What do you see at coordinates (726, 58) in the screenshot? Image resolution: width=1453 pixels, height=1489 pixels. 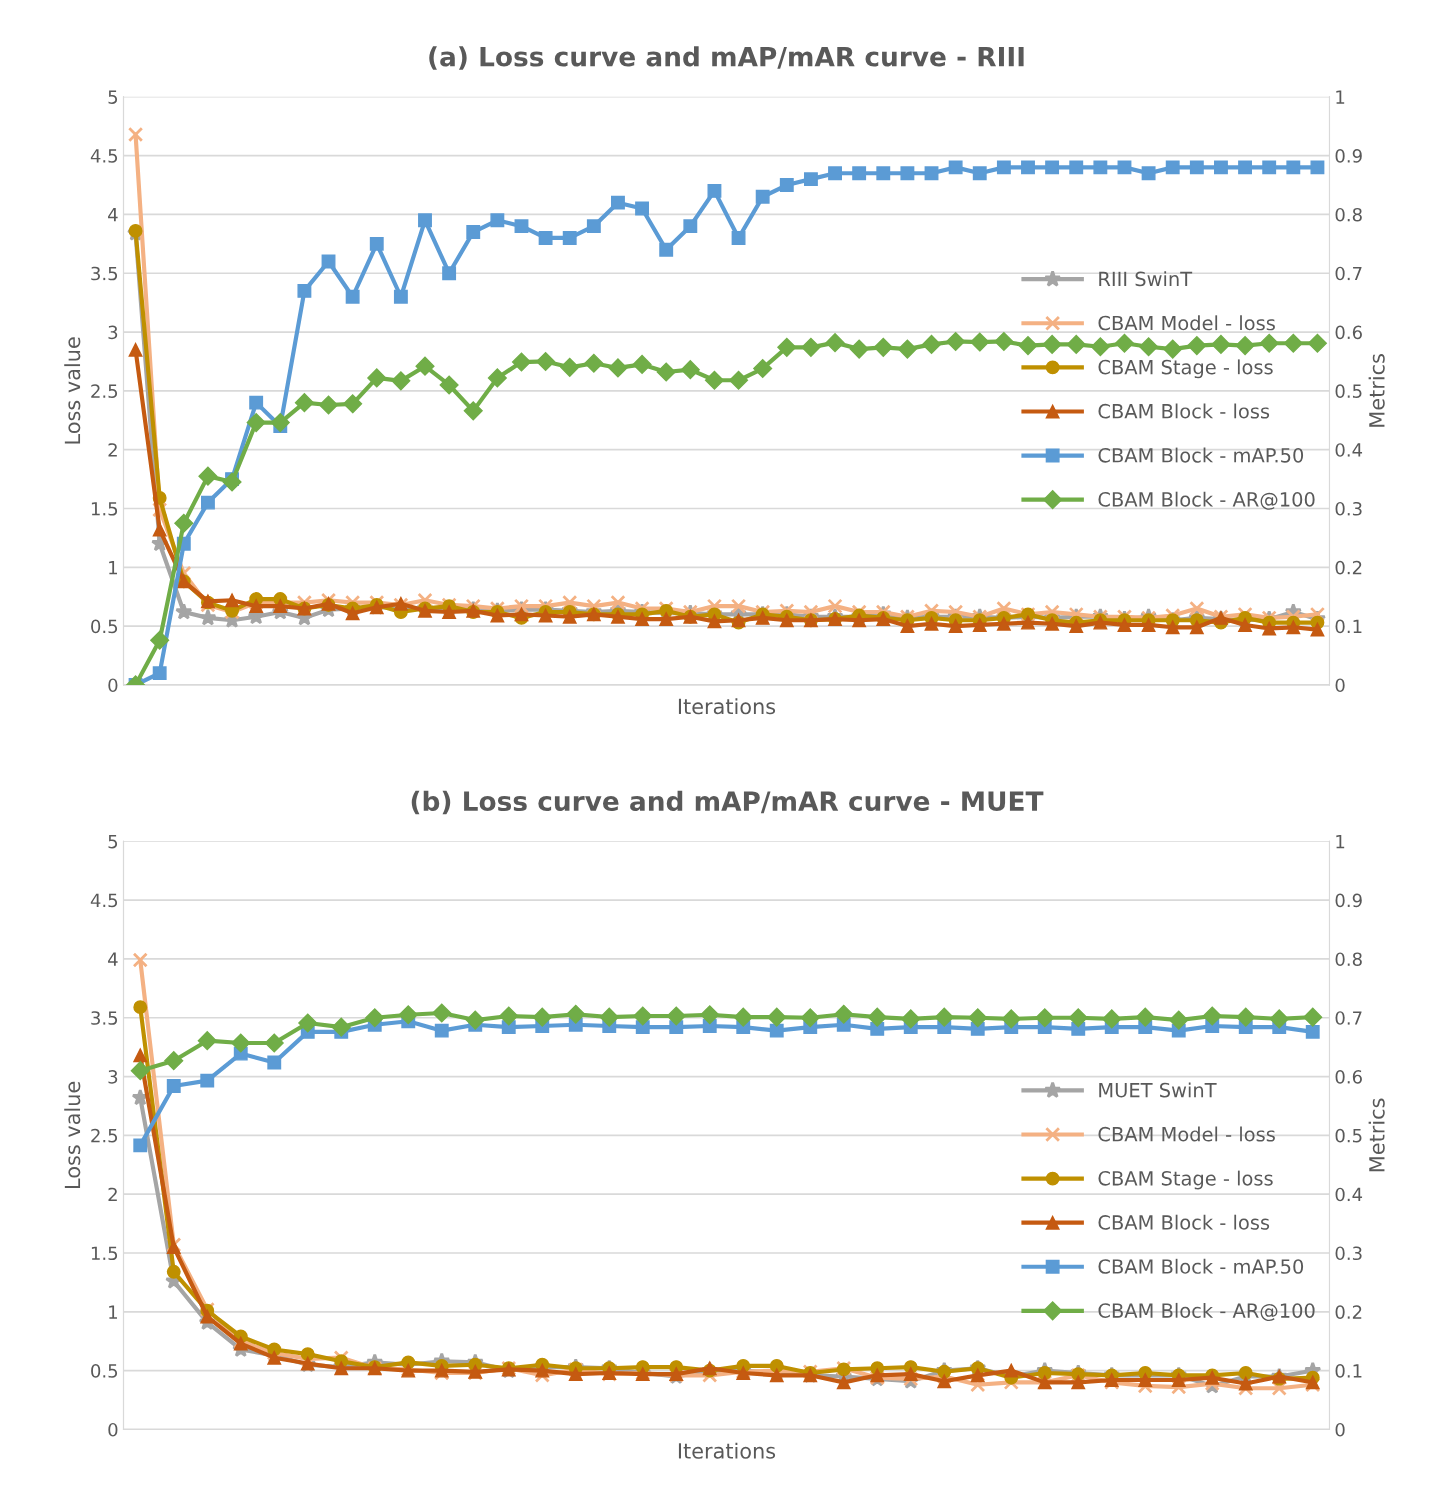 I see `chart-title: (a) Loss curve and mAP/mAR curve - RIII` at bounding box center [726, 58].